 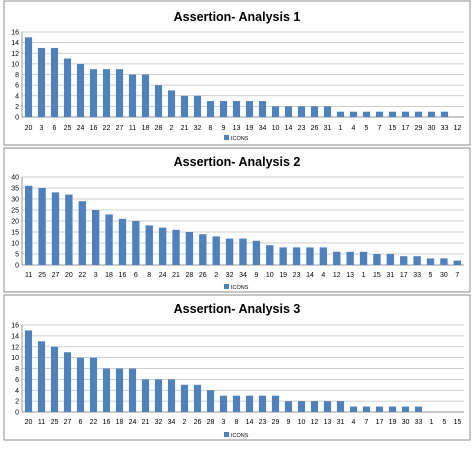 What do you see at coordinates (310, 275) in the screenshot?
I see `x-tick-label: 14` at bounding box center [310, 275].